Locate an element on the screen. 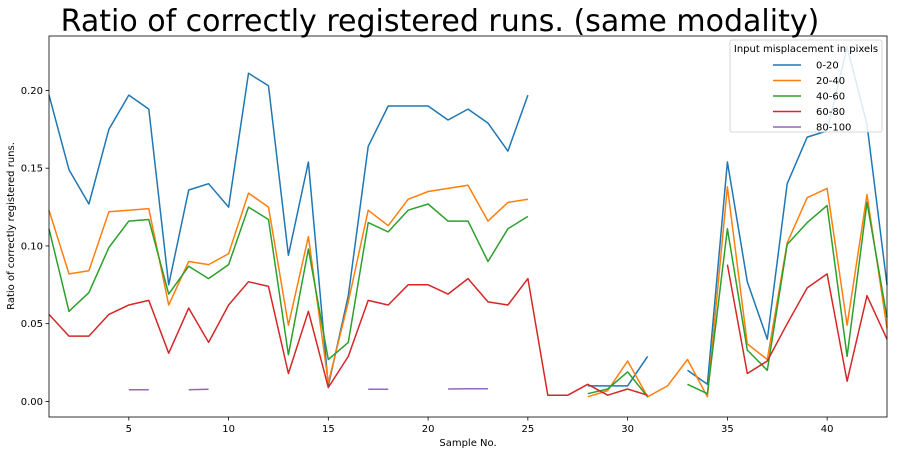  y-tick-label: 0.00 is located at coordinates (32, 402).